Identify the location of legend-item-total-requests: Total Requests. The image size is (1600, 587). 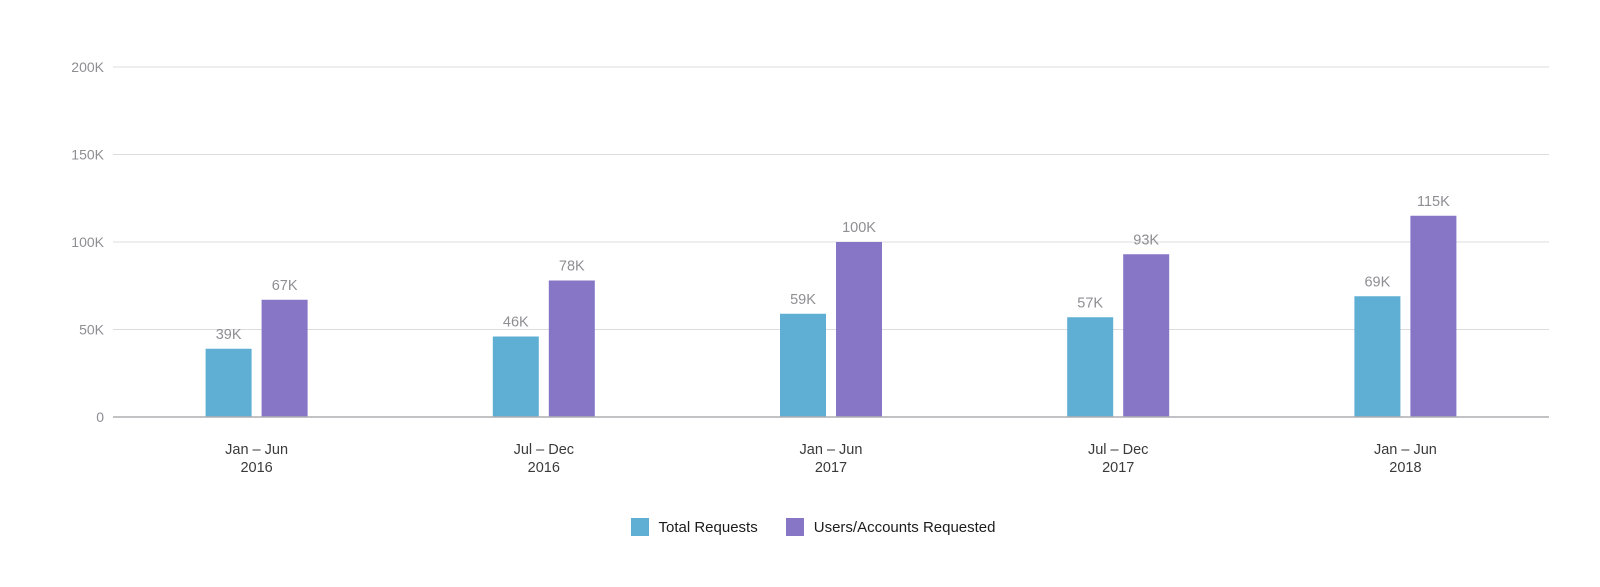
(694, 527).